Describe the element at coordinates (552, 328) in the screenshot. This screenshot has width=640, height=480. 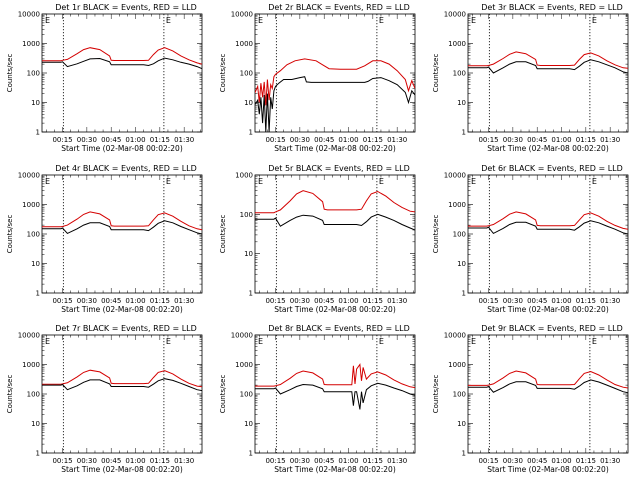
I see `chart-title: Det 9r BLACK = Events, RED = LLD` at that location.